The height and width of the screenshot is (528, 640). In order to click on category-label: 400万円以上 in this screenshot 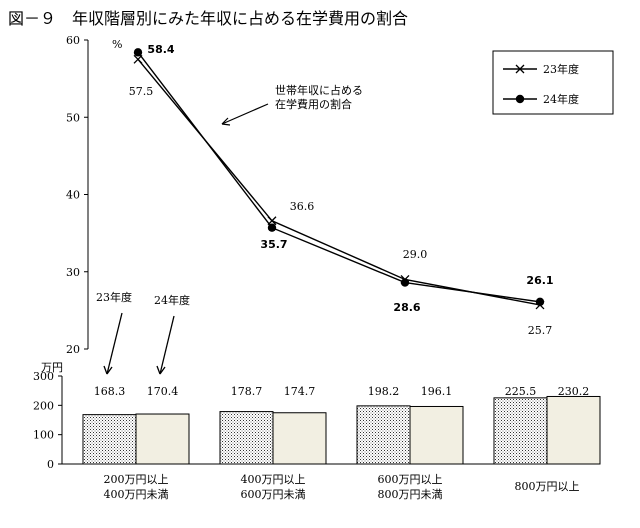, I will do `click(273, 479)`.